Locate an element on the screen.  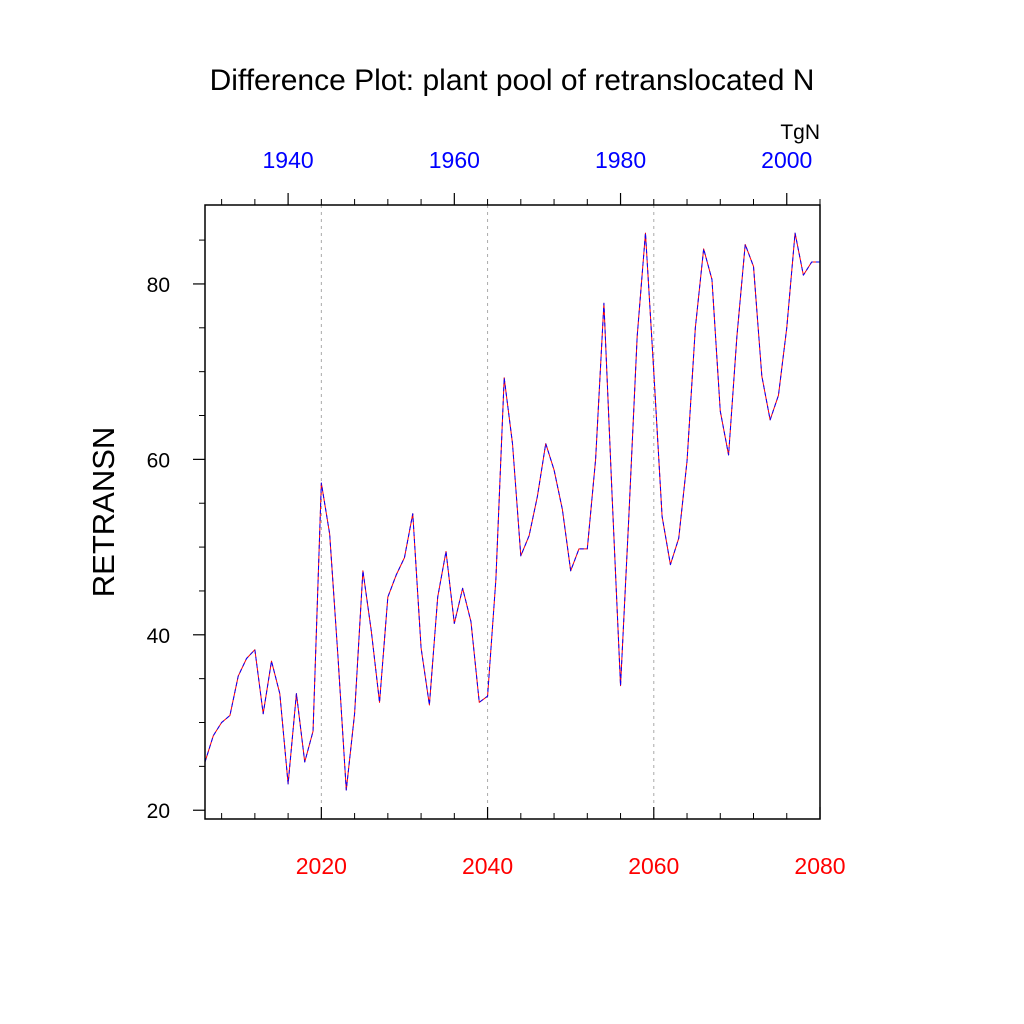
y-tick-label: 40 is located at coordinates (158, 636).